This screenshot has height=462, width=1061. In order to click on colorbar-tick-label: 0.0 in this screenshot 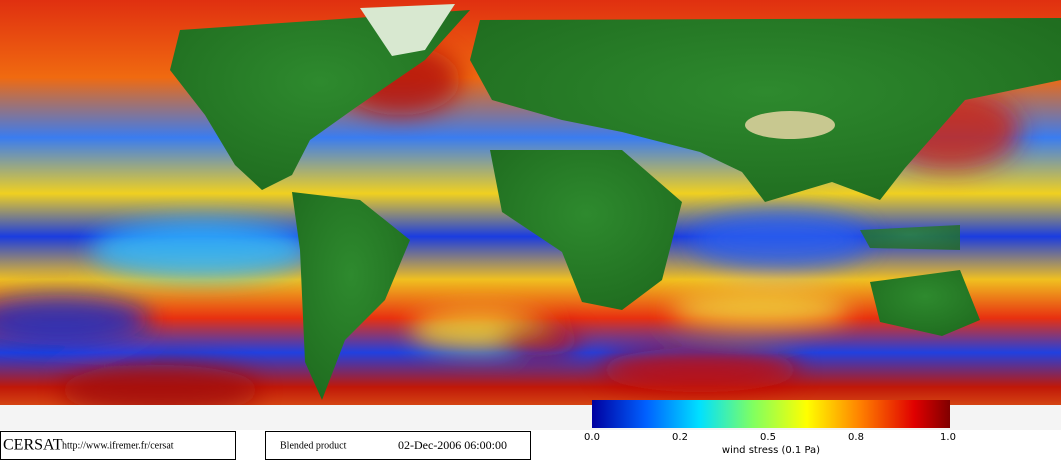, I will do `click(592, 437)`.